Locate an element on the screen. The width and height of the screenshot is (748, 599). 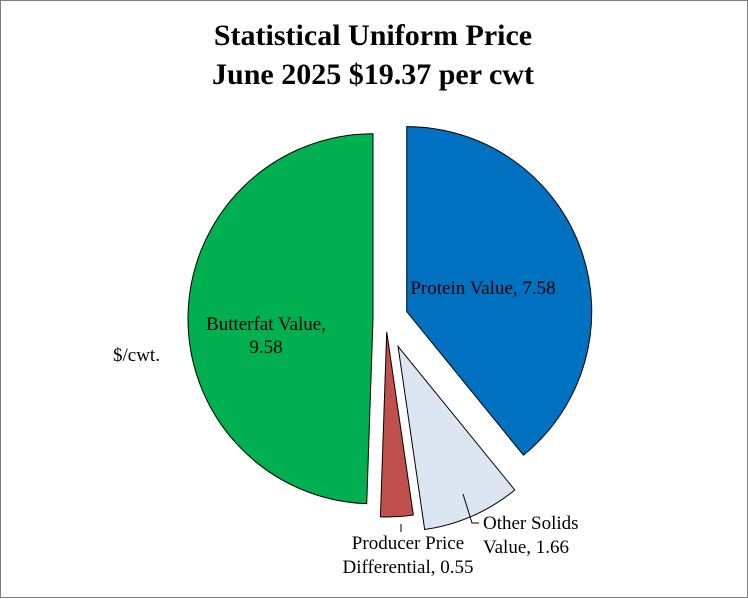
chart-subtitle: June 2025 $19.37 per cwt is located at coordinates (373, 74).